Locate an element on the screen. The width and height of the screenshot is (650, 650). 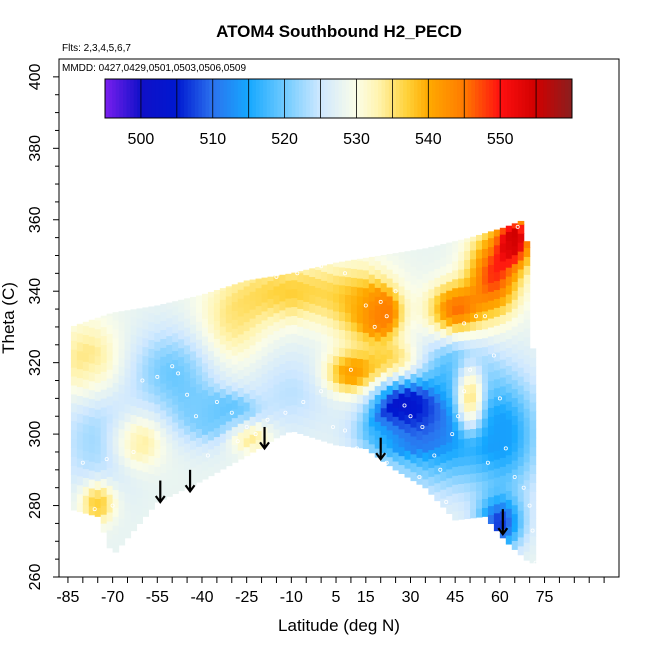
colorbar: 500 510 520 530 540 550 is located at coordinates (338, 113).